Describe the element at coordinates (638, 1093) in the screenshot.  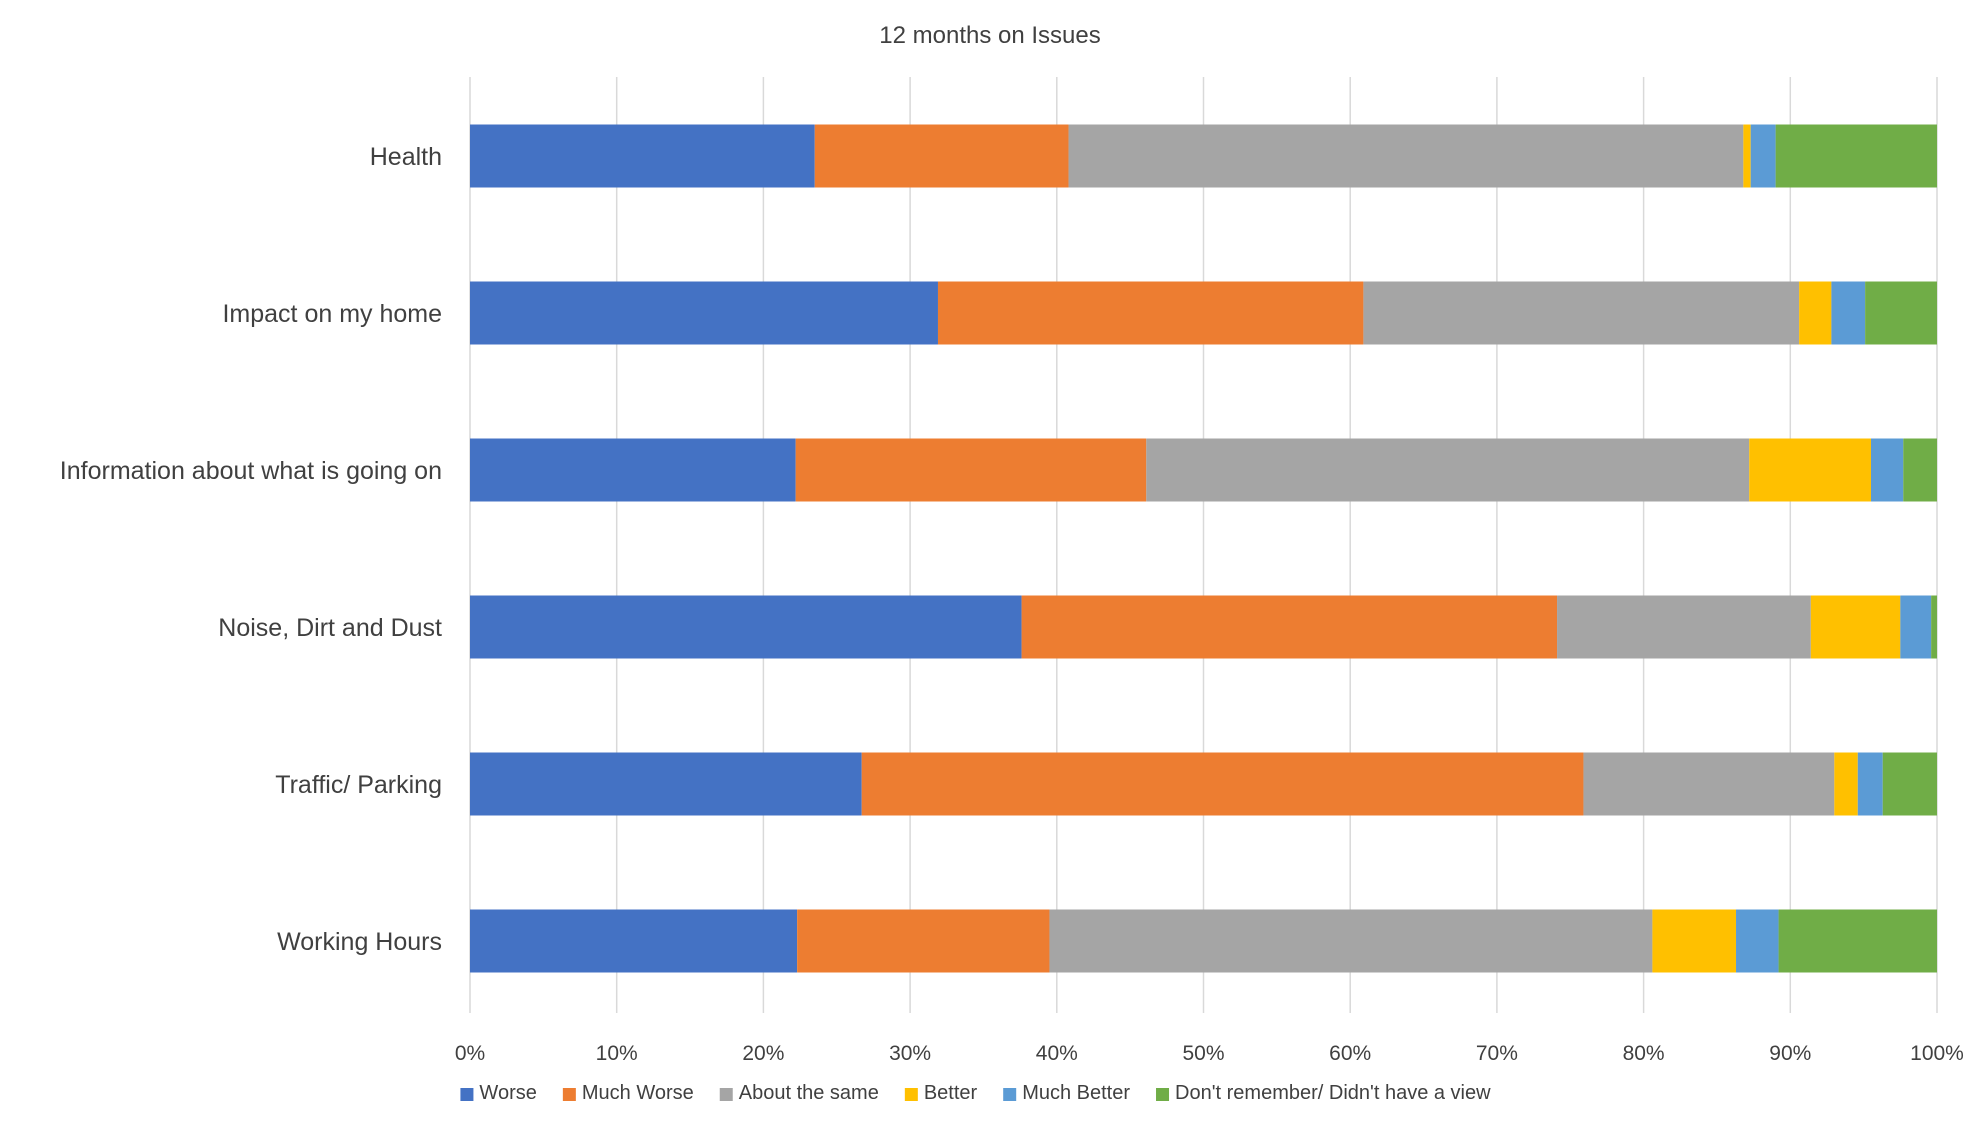
I see `legend-label-1: Much Worse` at that location.